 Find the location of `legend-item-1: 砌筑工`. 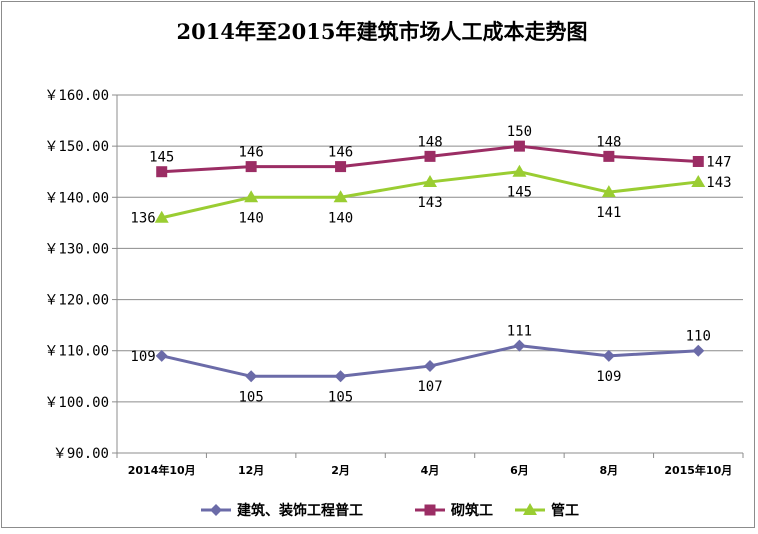

legend-item-1: 砌筑工 is located at coordinates (454, 510).